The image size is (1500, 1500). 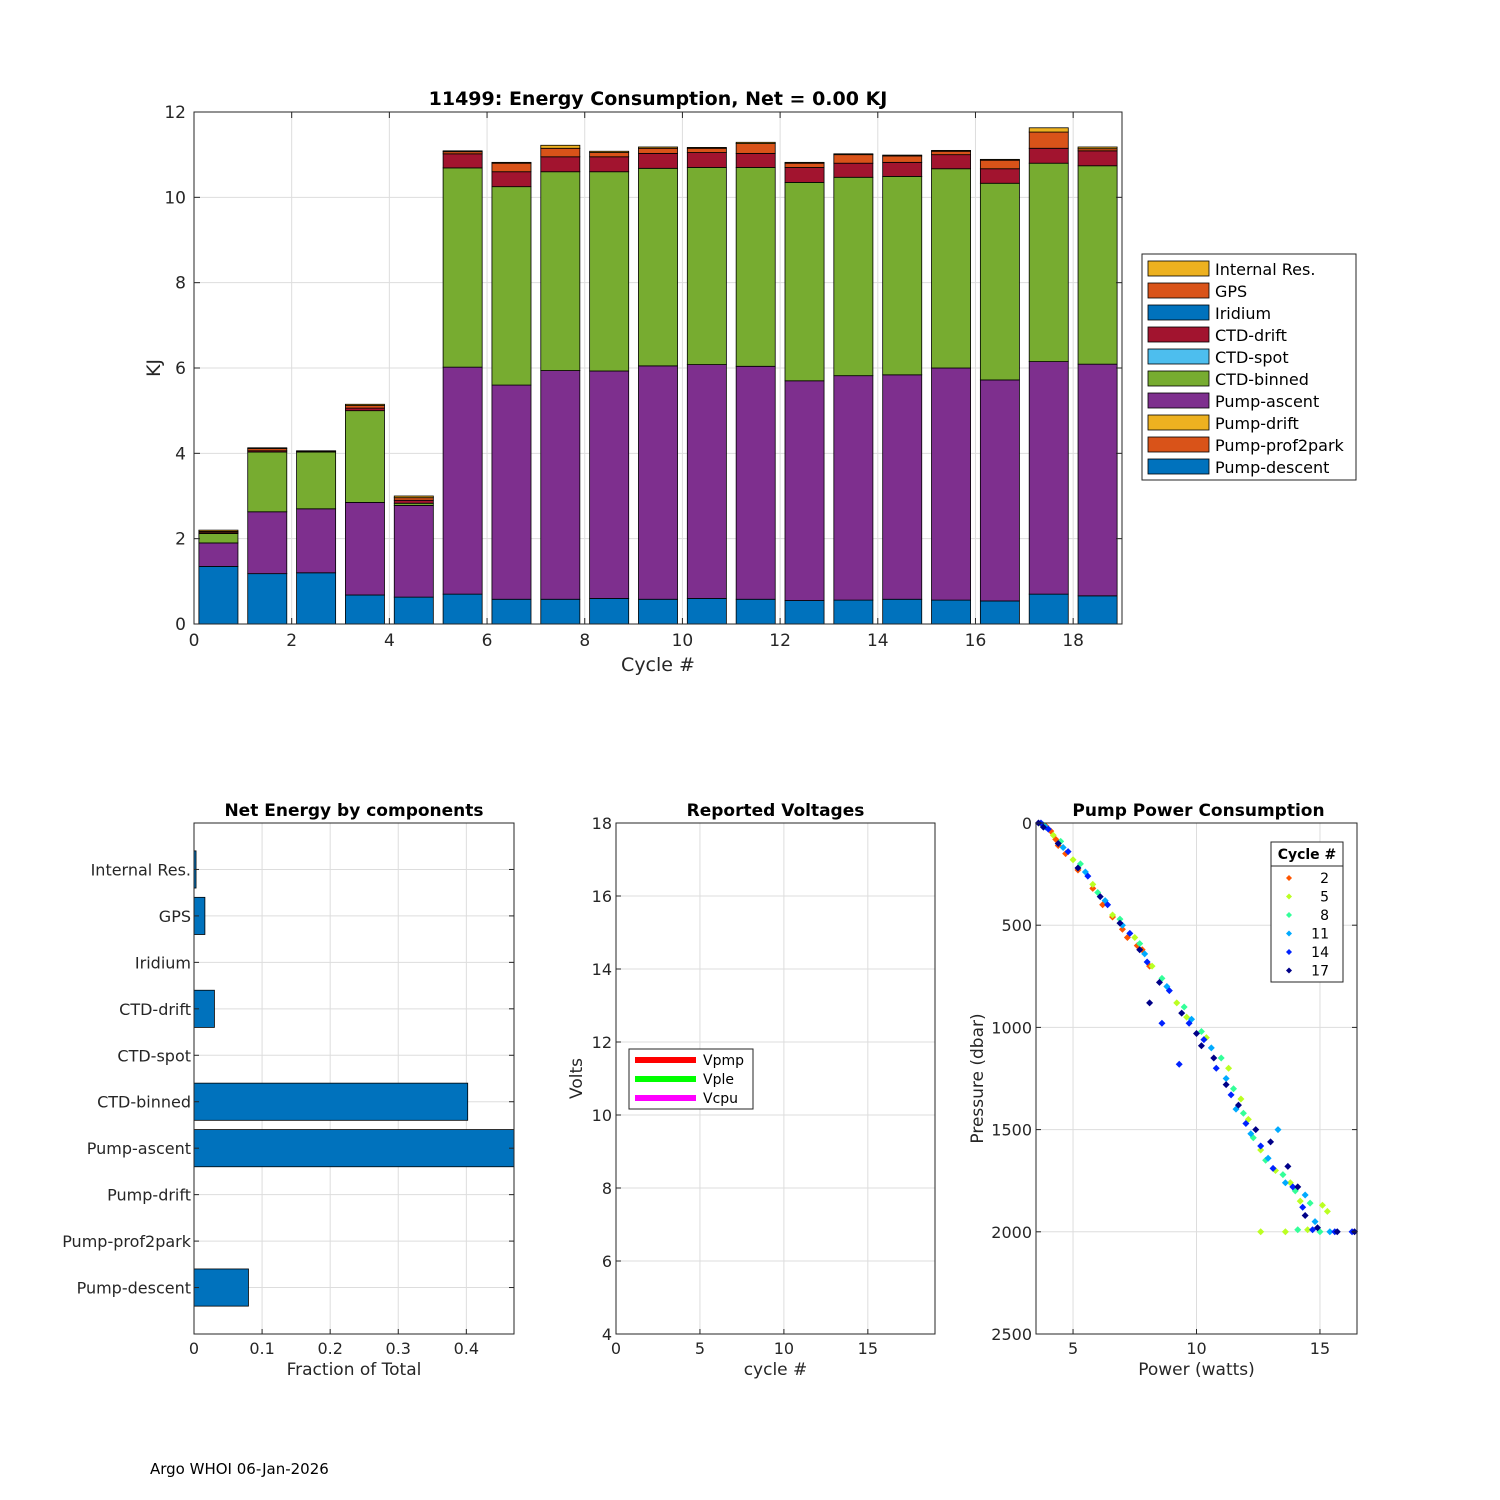 I want to click on legend: Cycle # 2 5 8 11 14 17, so click(x=1307, y=912).